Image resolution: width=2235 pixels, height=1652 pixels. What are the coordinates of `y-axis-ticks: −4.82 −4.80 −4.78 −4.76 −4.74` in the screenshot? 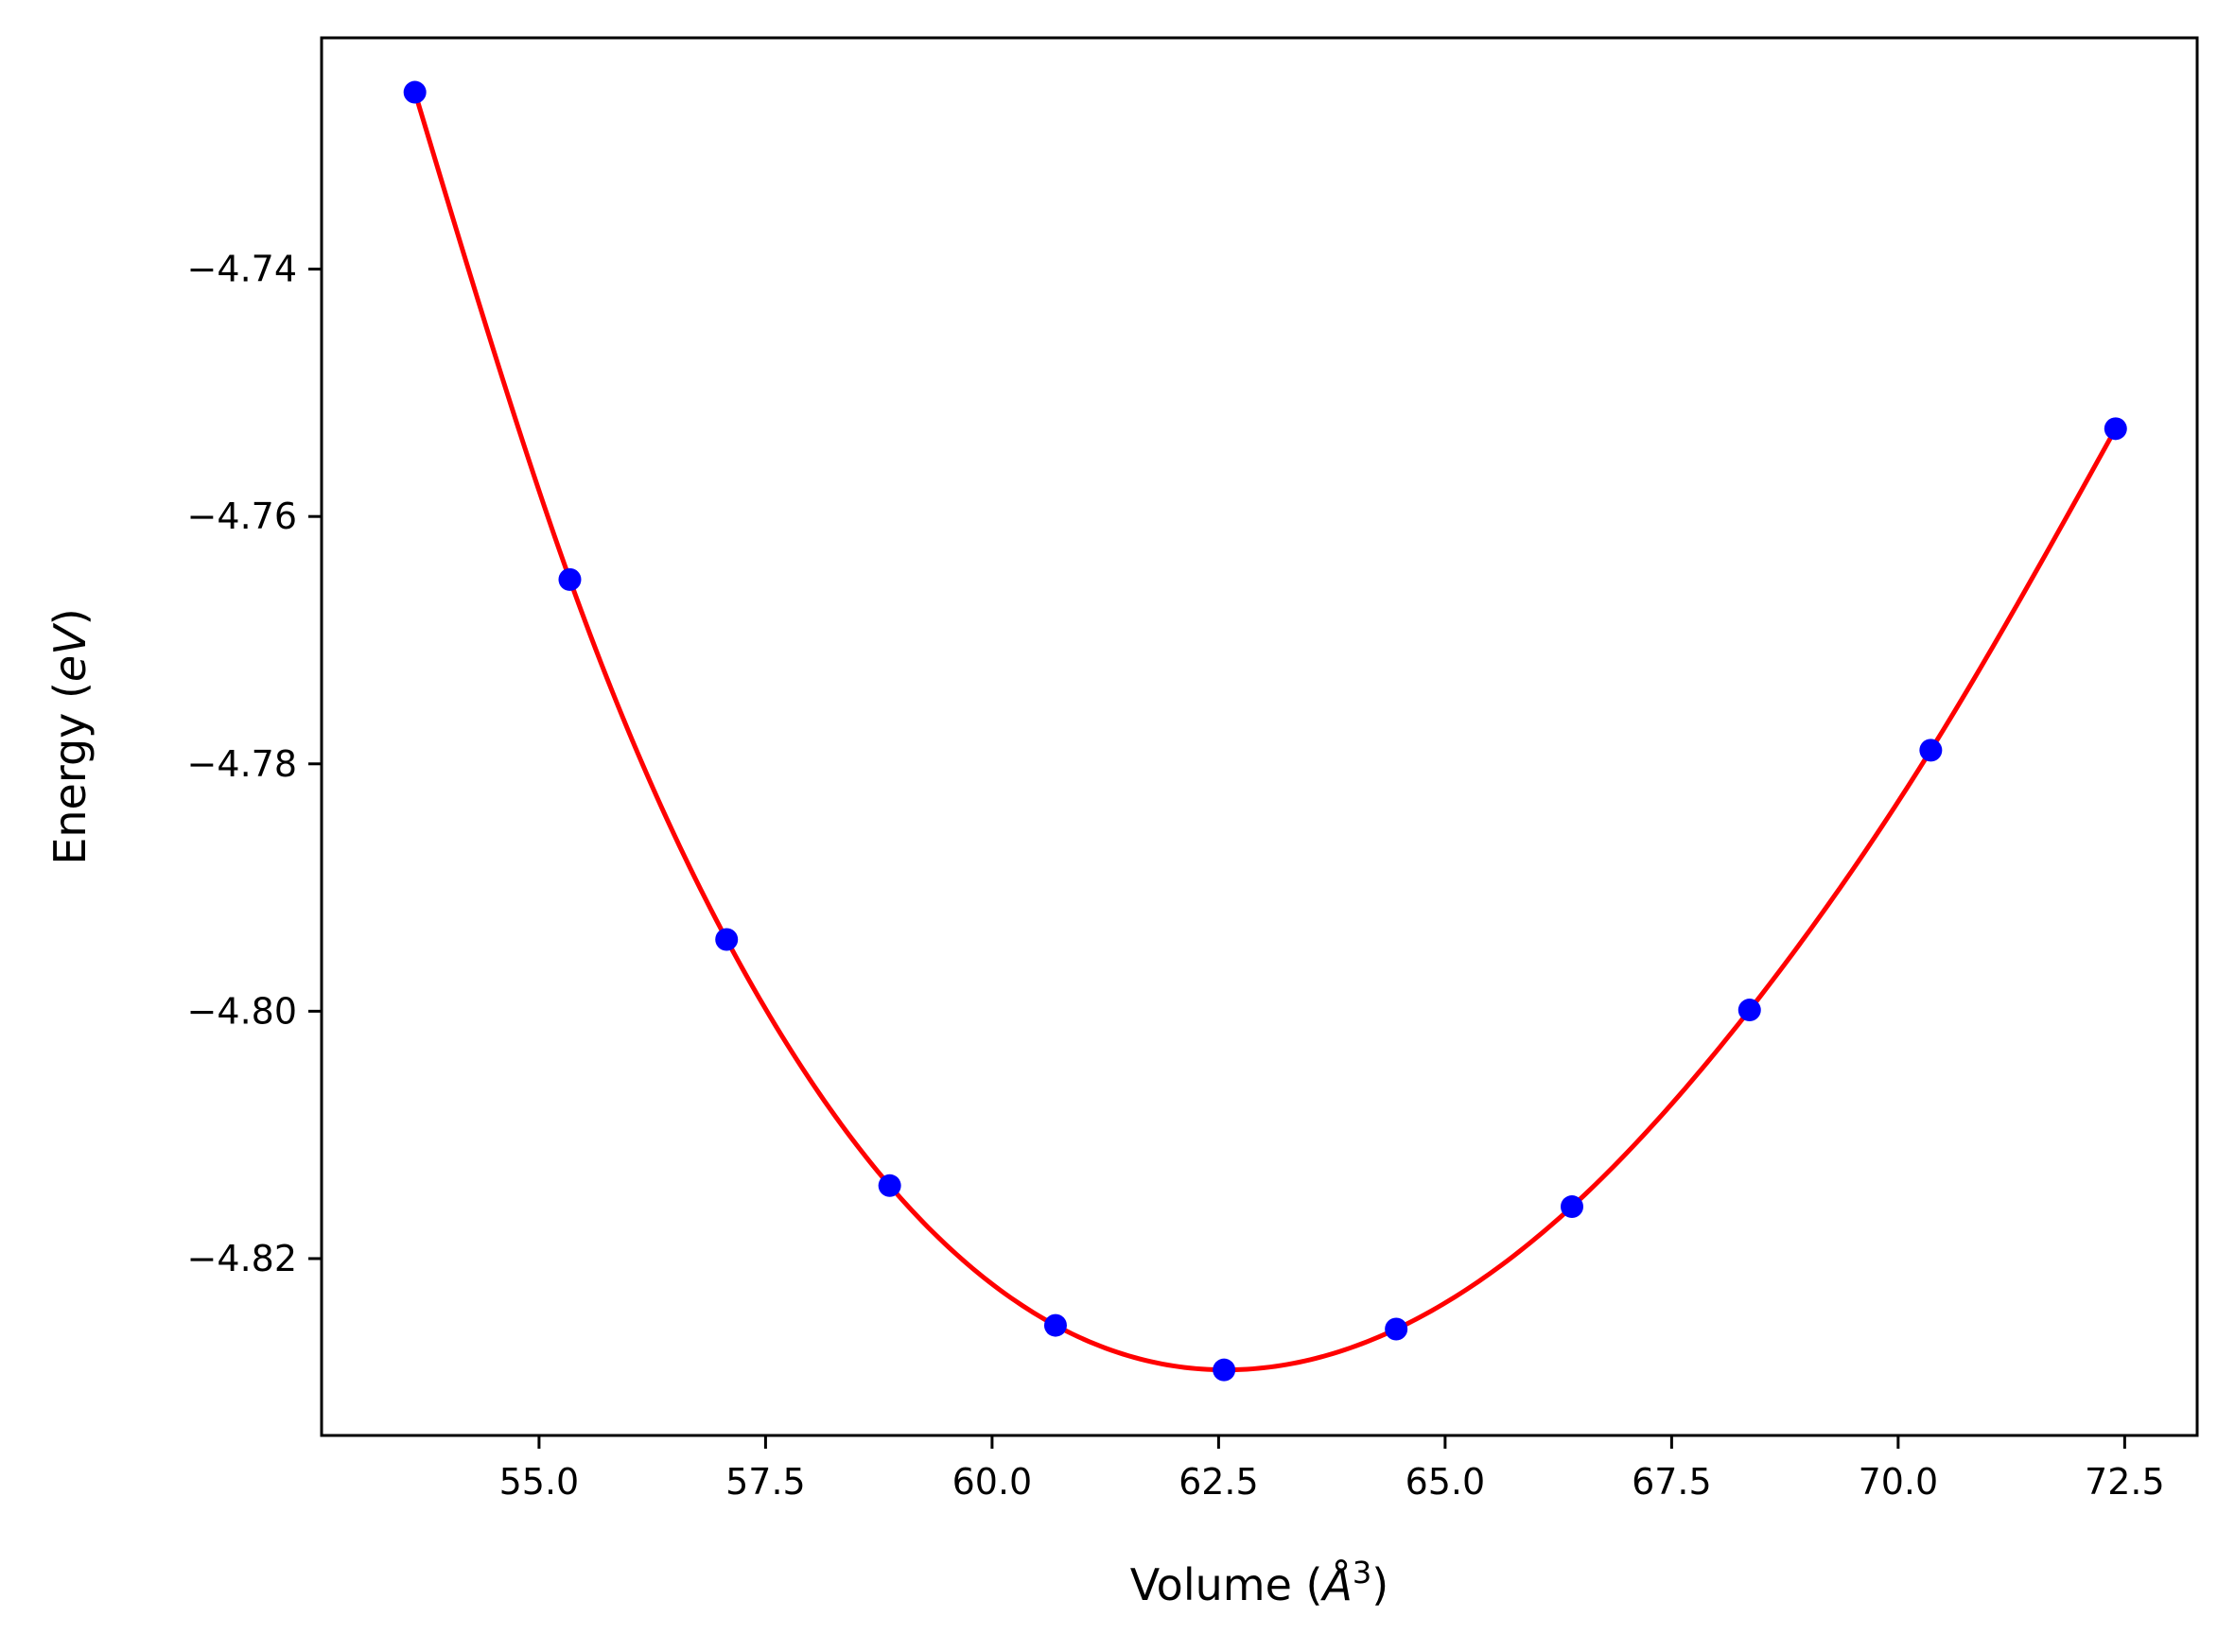 It's located at (254, 764).